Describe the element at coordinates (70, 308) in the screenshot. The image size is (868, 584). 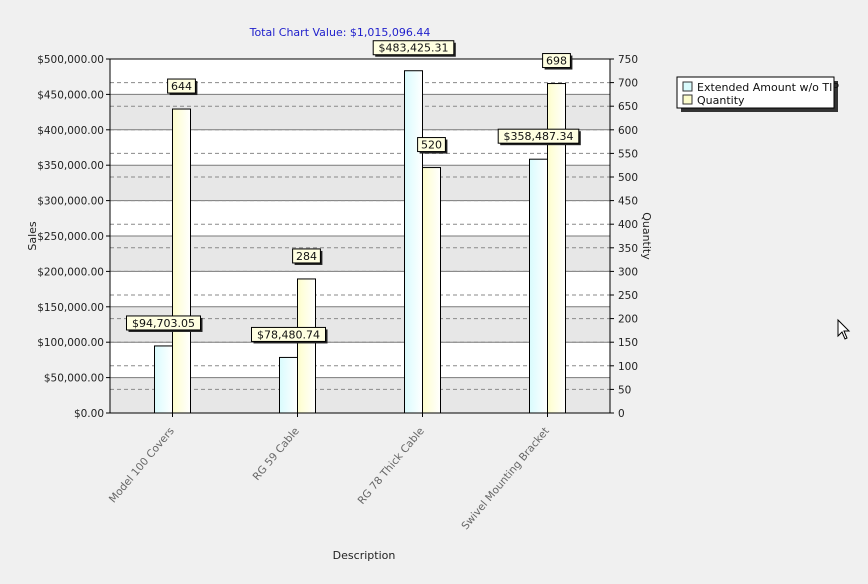
I see `y-tick-label: $150,000.00` at that location.